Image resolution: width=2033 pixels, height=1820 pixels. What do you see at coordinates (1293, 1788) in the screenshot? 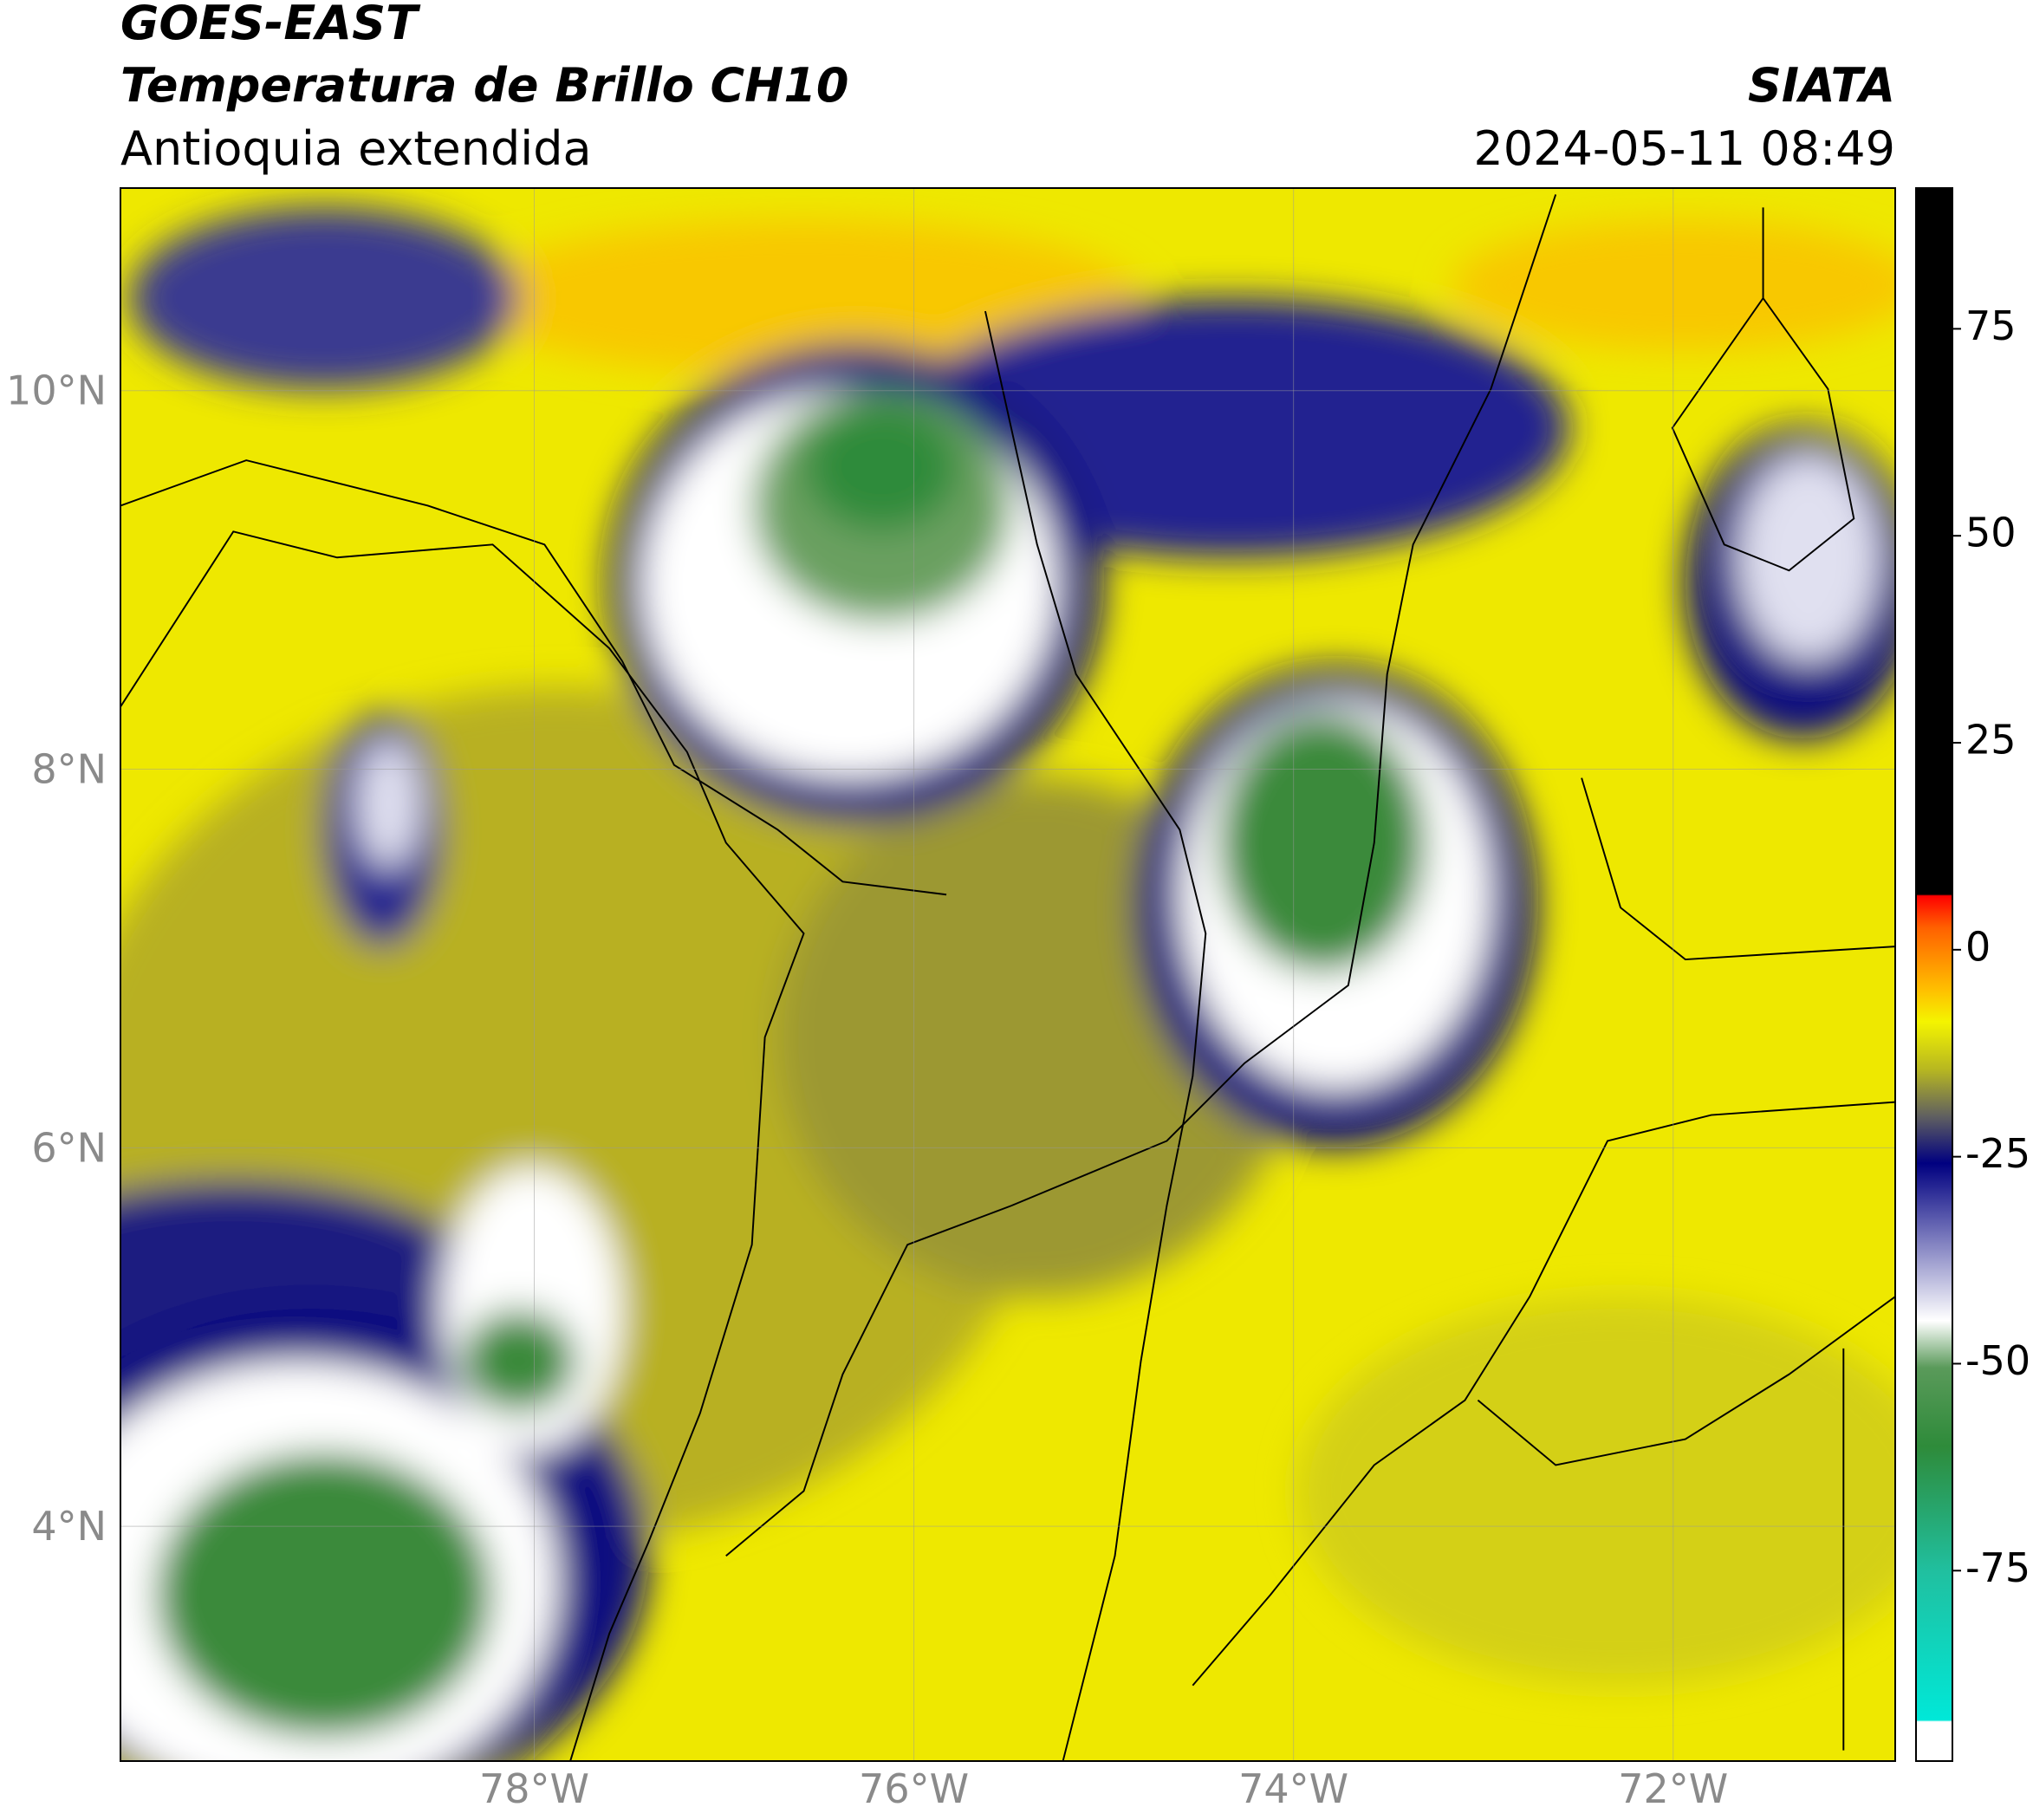
I see `x-tick-label: 74°W` at bounding box center [1293, 1788].